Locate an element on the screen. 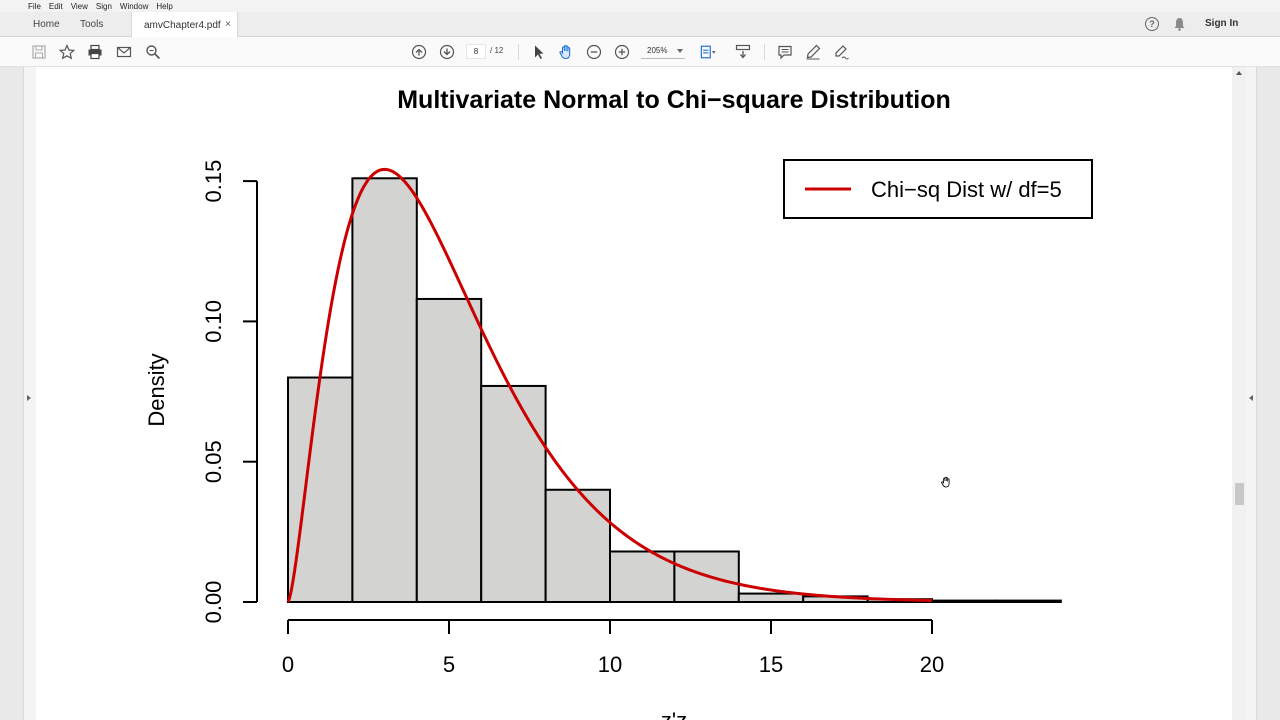 This screenshot has width=1280, height=720. help-icon: ? is located at coordinates (1152, 24).